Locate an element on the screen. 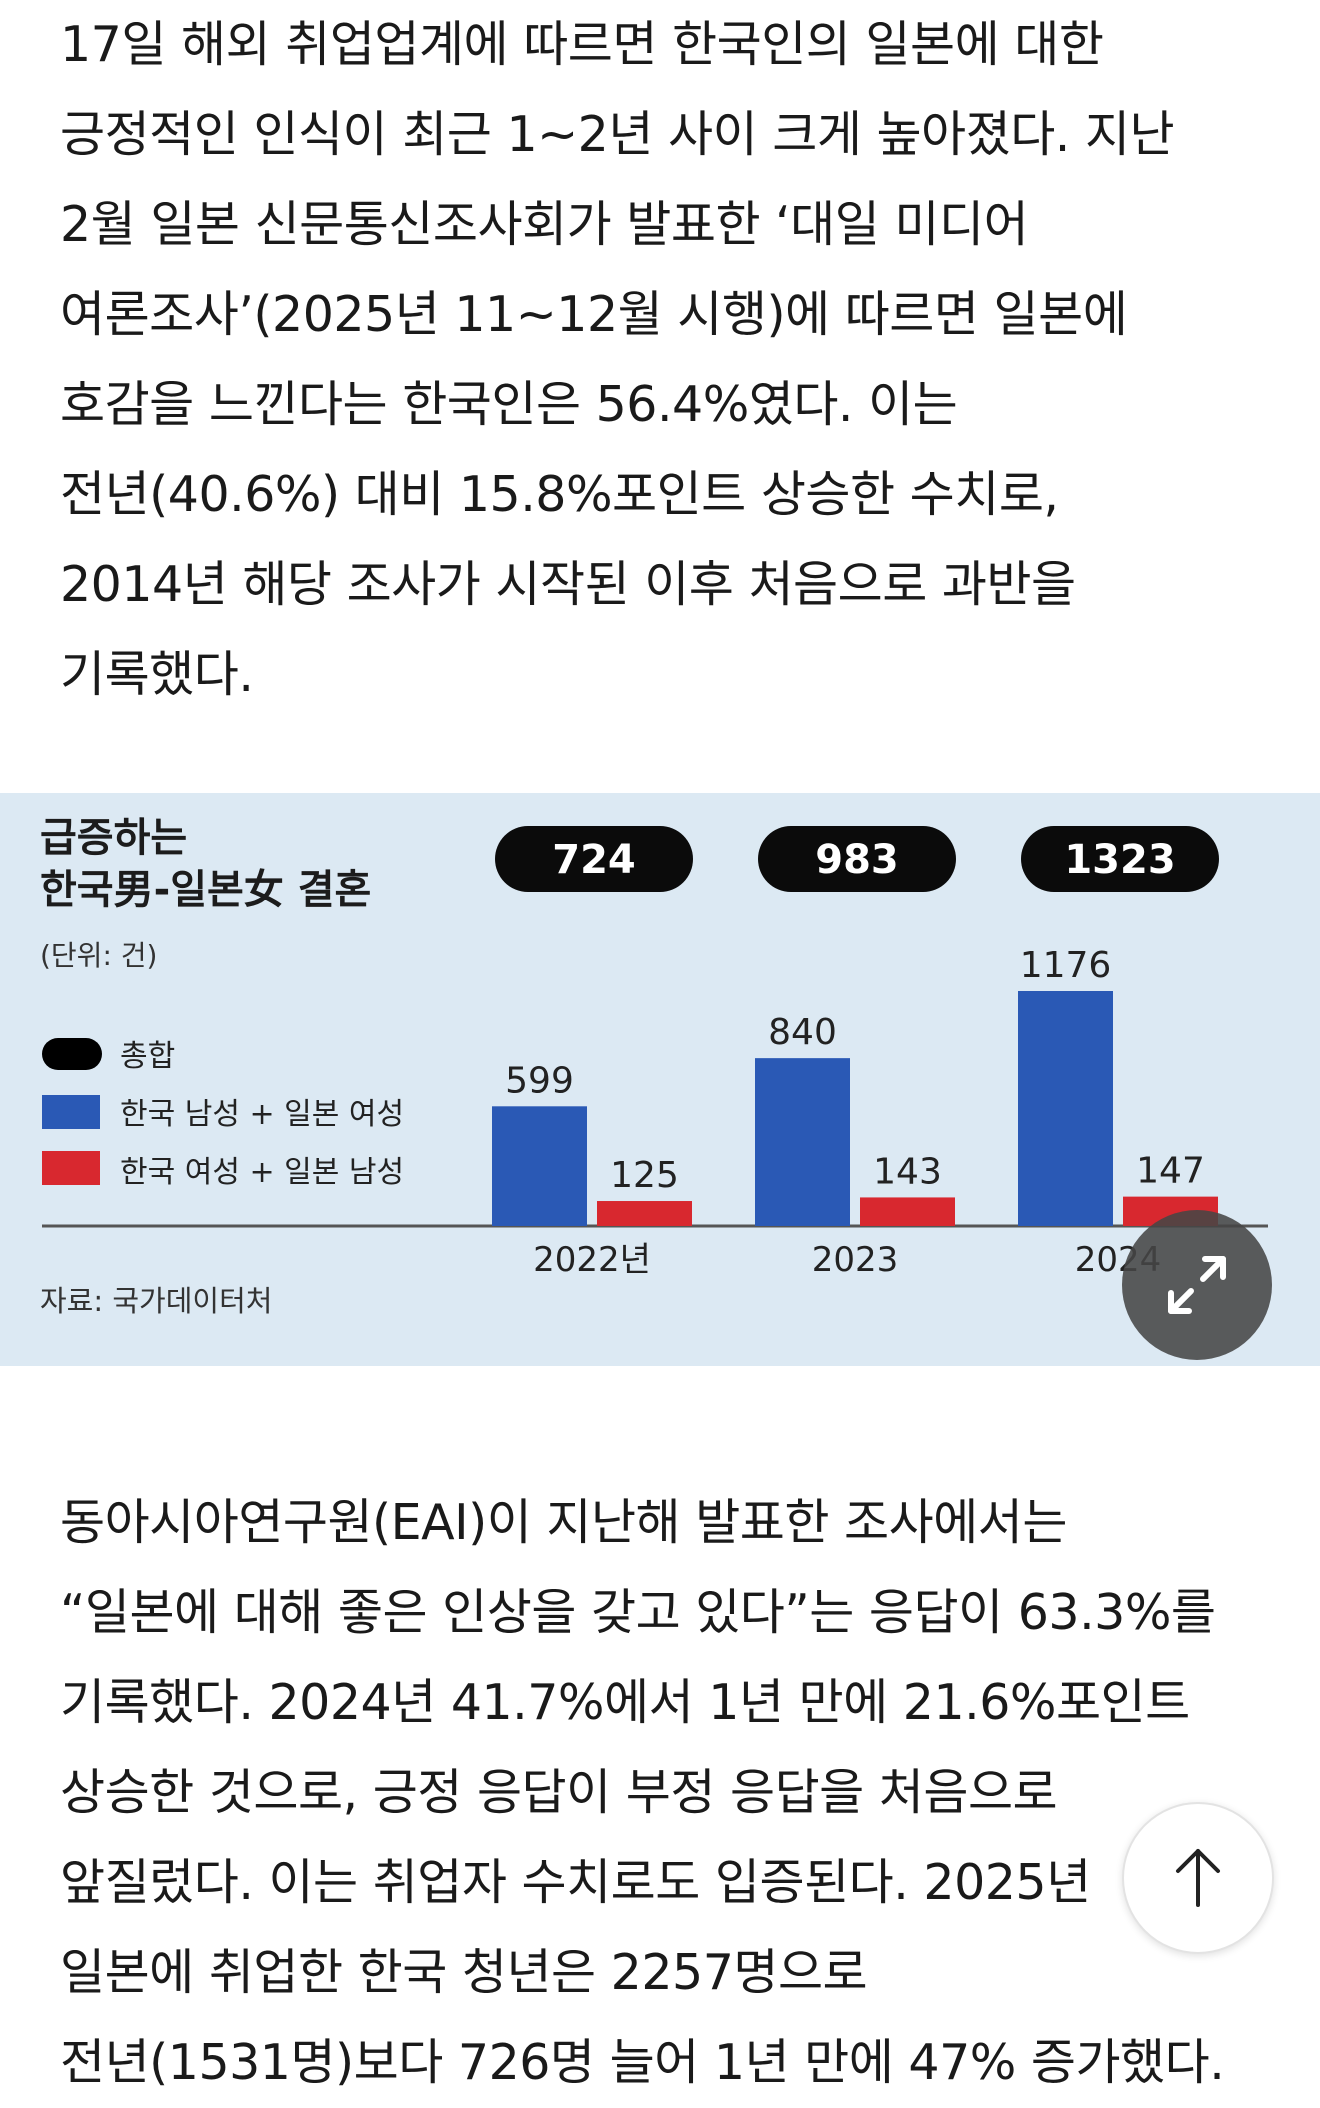 This screenshot has height=2108, width=1320. bar-value-label-1-3: 1176 is located at coordinates (1066, 965).